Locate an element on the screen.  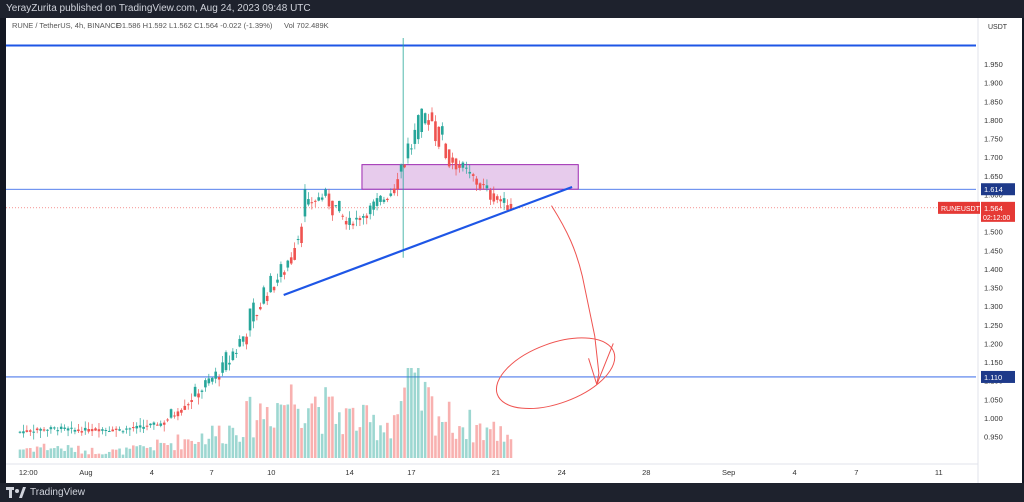
countdown-label: 02:12:00 is located at coordinates (996, 218).